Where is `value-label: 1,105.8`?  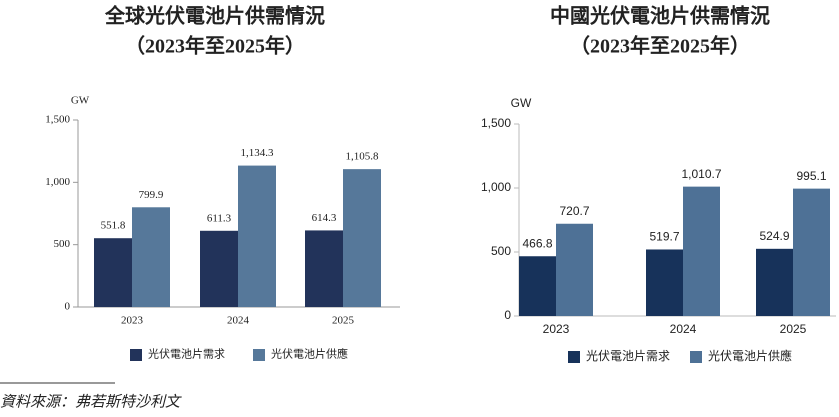
value-label: 1,105.8 is located at coordinates (363, 157).